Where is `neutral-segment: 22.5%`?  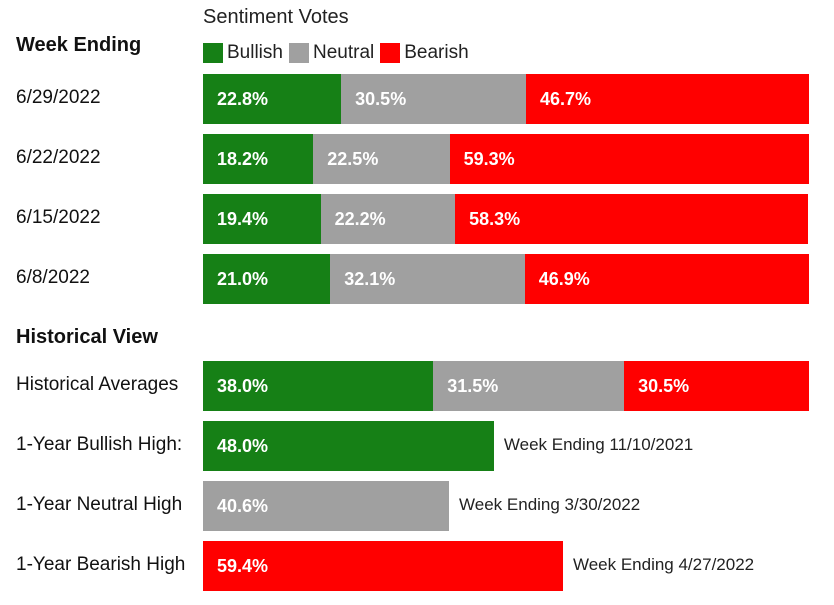
neutral-segment: 22.5% is located at coordinates (381, 159).